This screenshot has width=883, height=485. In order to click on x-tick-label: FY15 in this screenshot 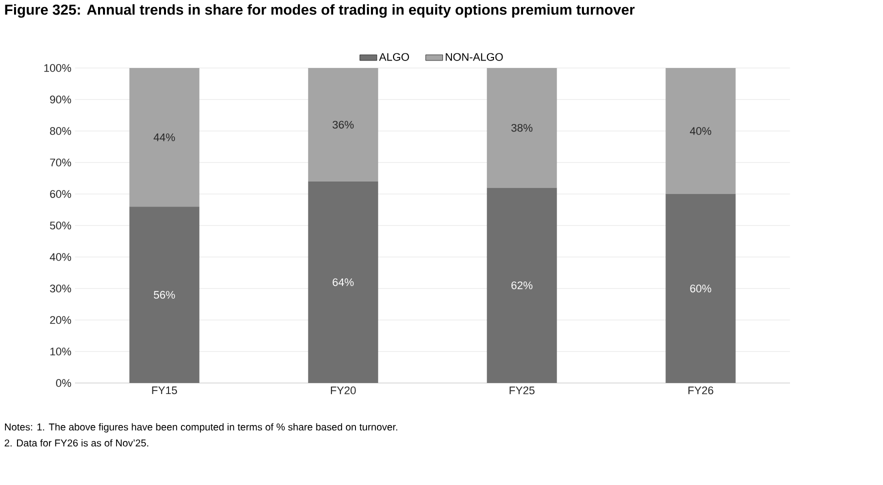, I will do `click(165, 390)`.